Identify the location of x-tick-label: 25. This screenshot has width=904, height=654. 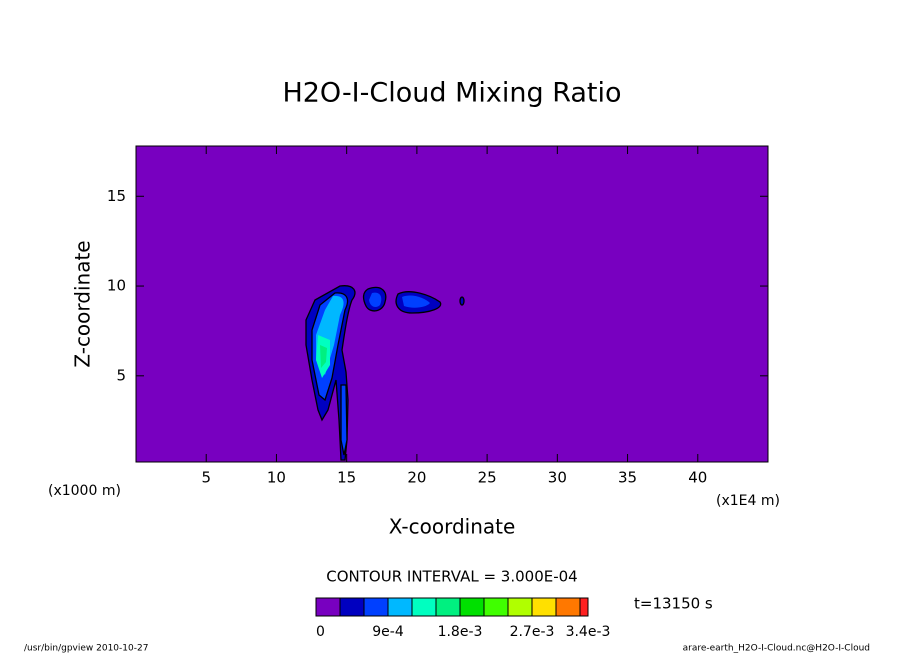
(487, 478).